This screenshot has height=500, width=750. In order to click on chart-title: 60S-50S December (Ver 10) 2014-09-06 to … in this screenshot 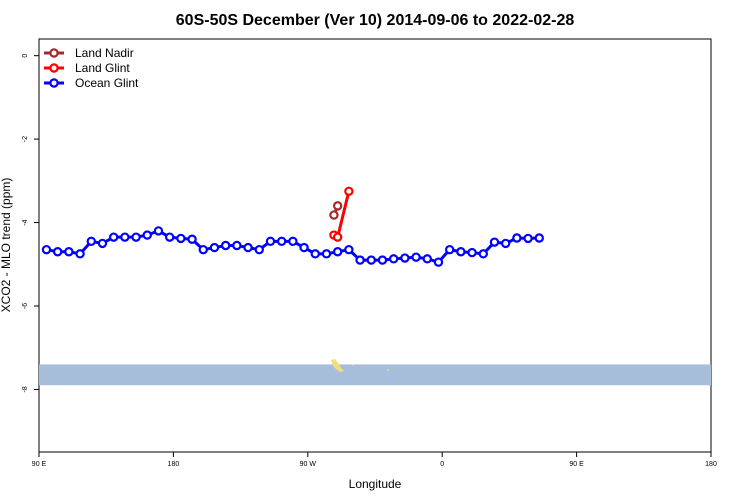, I will do `click(375, 20)`.